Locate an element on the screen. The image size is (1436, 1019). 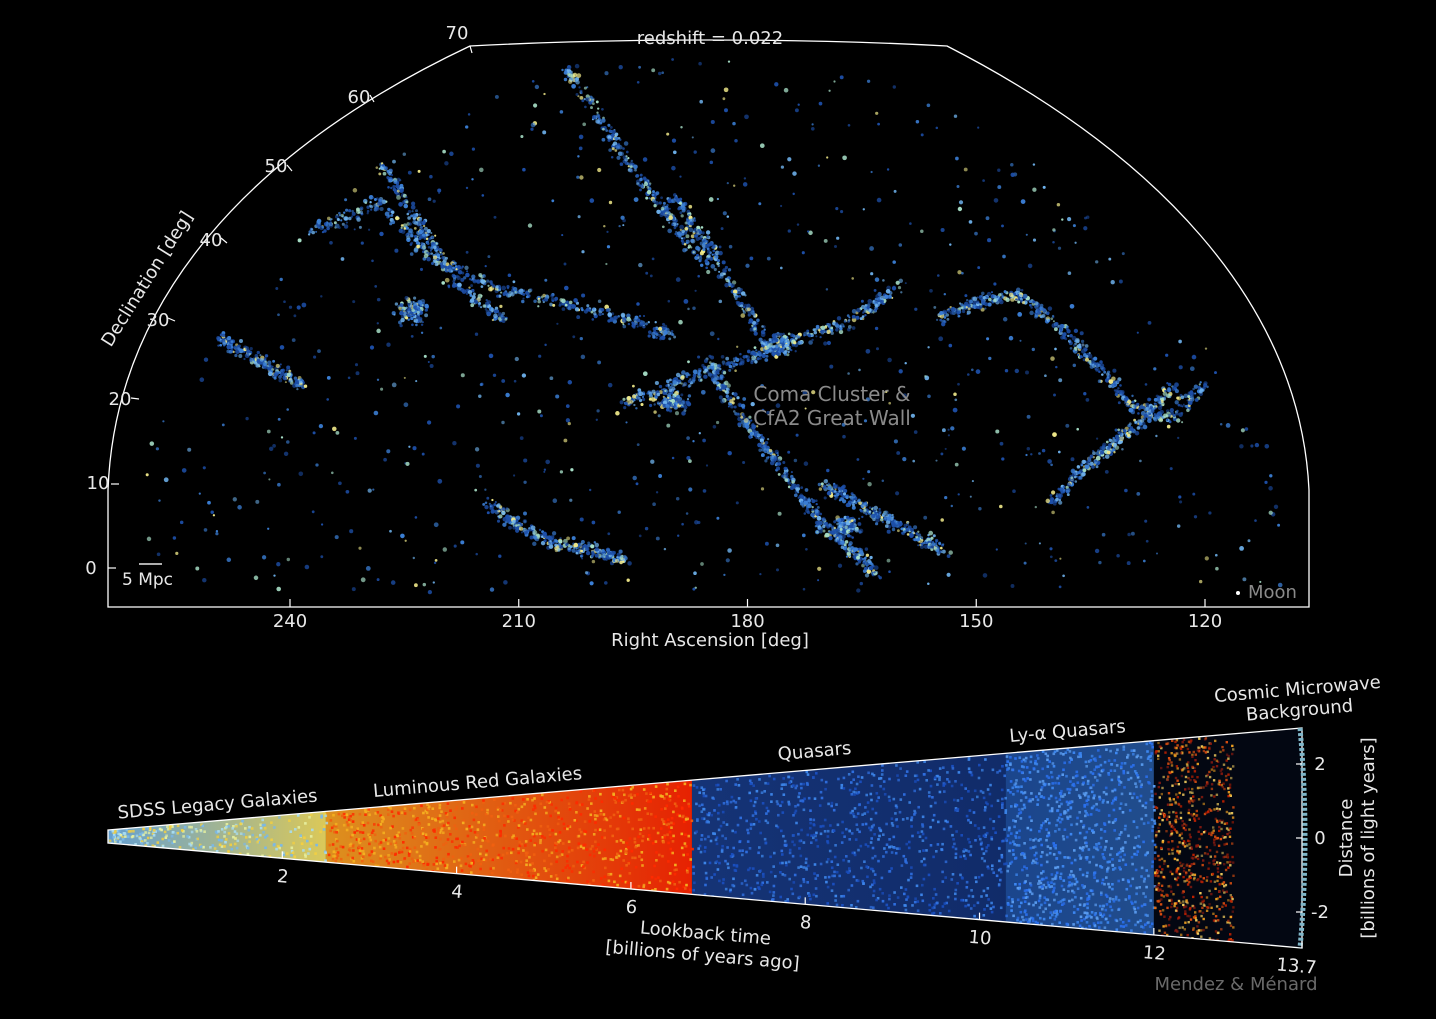
ra-tick-label-0: 240 is located at coordinates (290, 621).